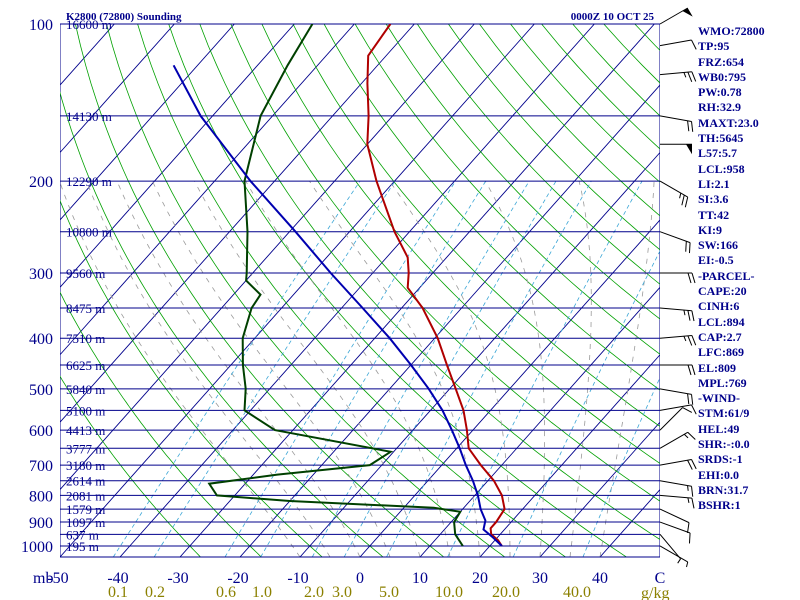 The width and height of the screenshot is (800, 600). I want to click on mixing-ratio-tick-label: 10.0, so click(449, 592).